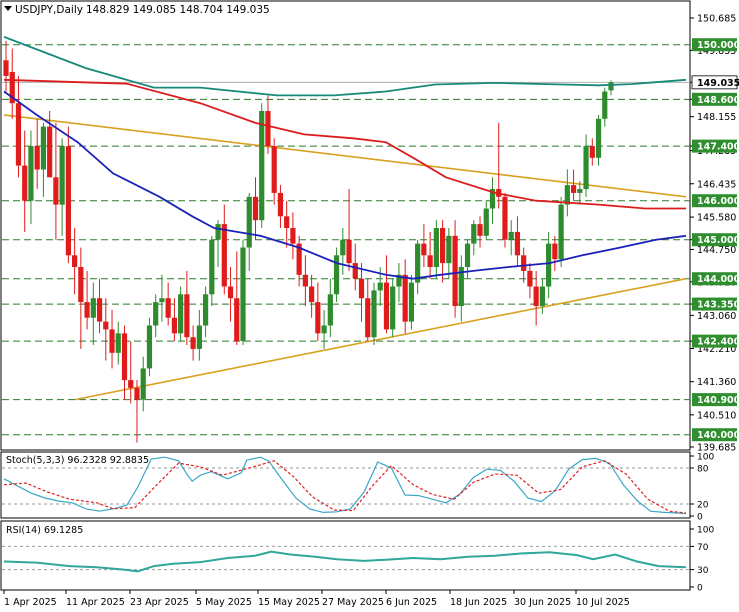 This screenshot has height=612, width=739. What do you see at coordinates (716, 448) in the screenshot?
I see `y-tick-label: 139.685` at bounding box center [716, 448].